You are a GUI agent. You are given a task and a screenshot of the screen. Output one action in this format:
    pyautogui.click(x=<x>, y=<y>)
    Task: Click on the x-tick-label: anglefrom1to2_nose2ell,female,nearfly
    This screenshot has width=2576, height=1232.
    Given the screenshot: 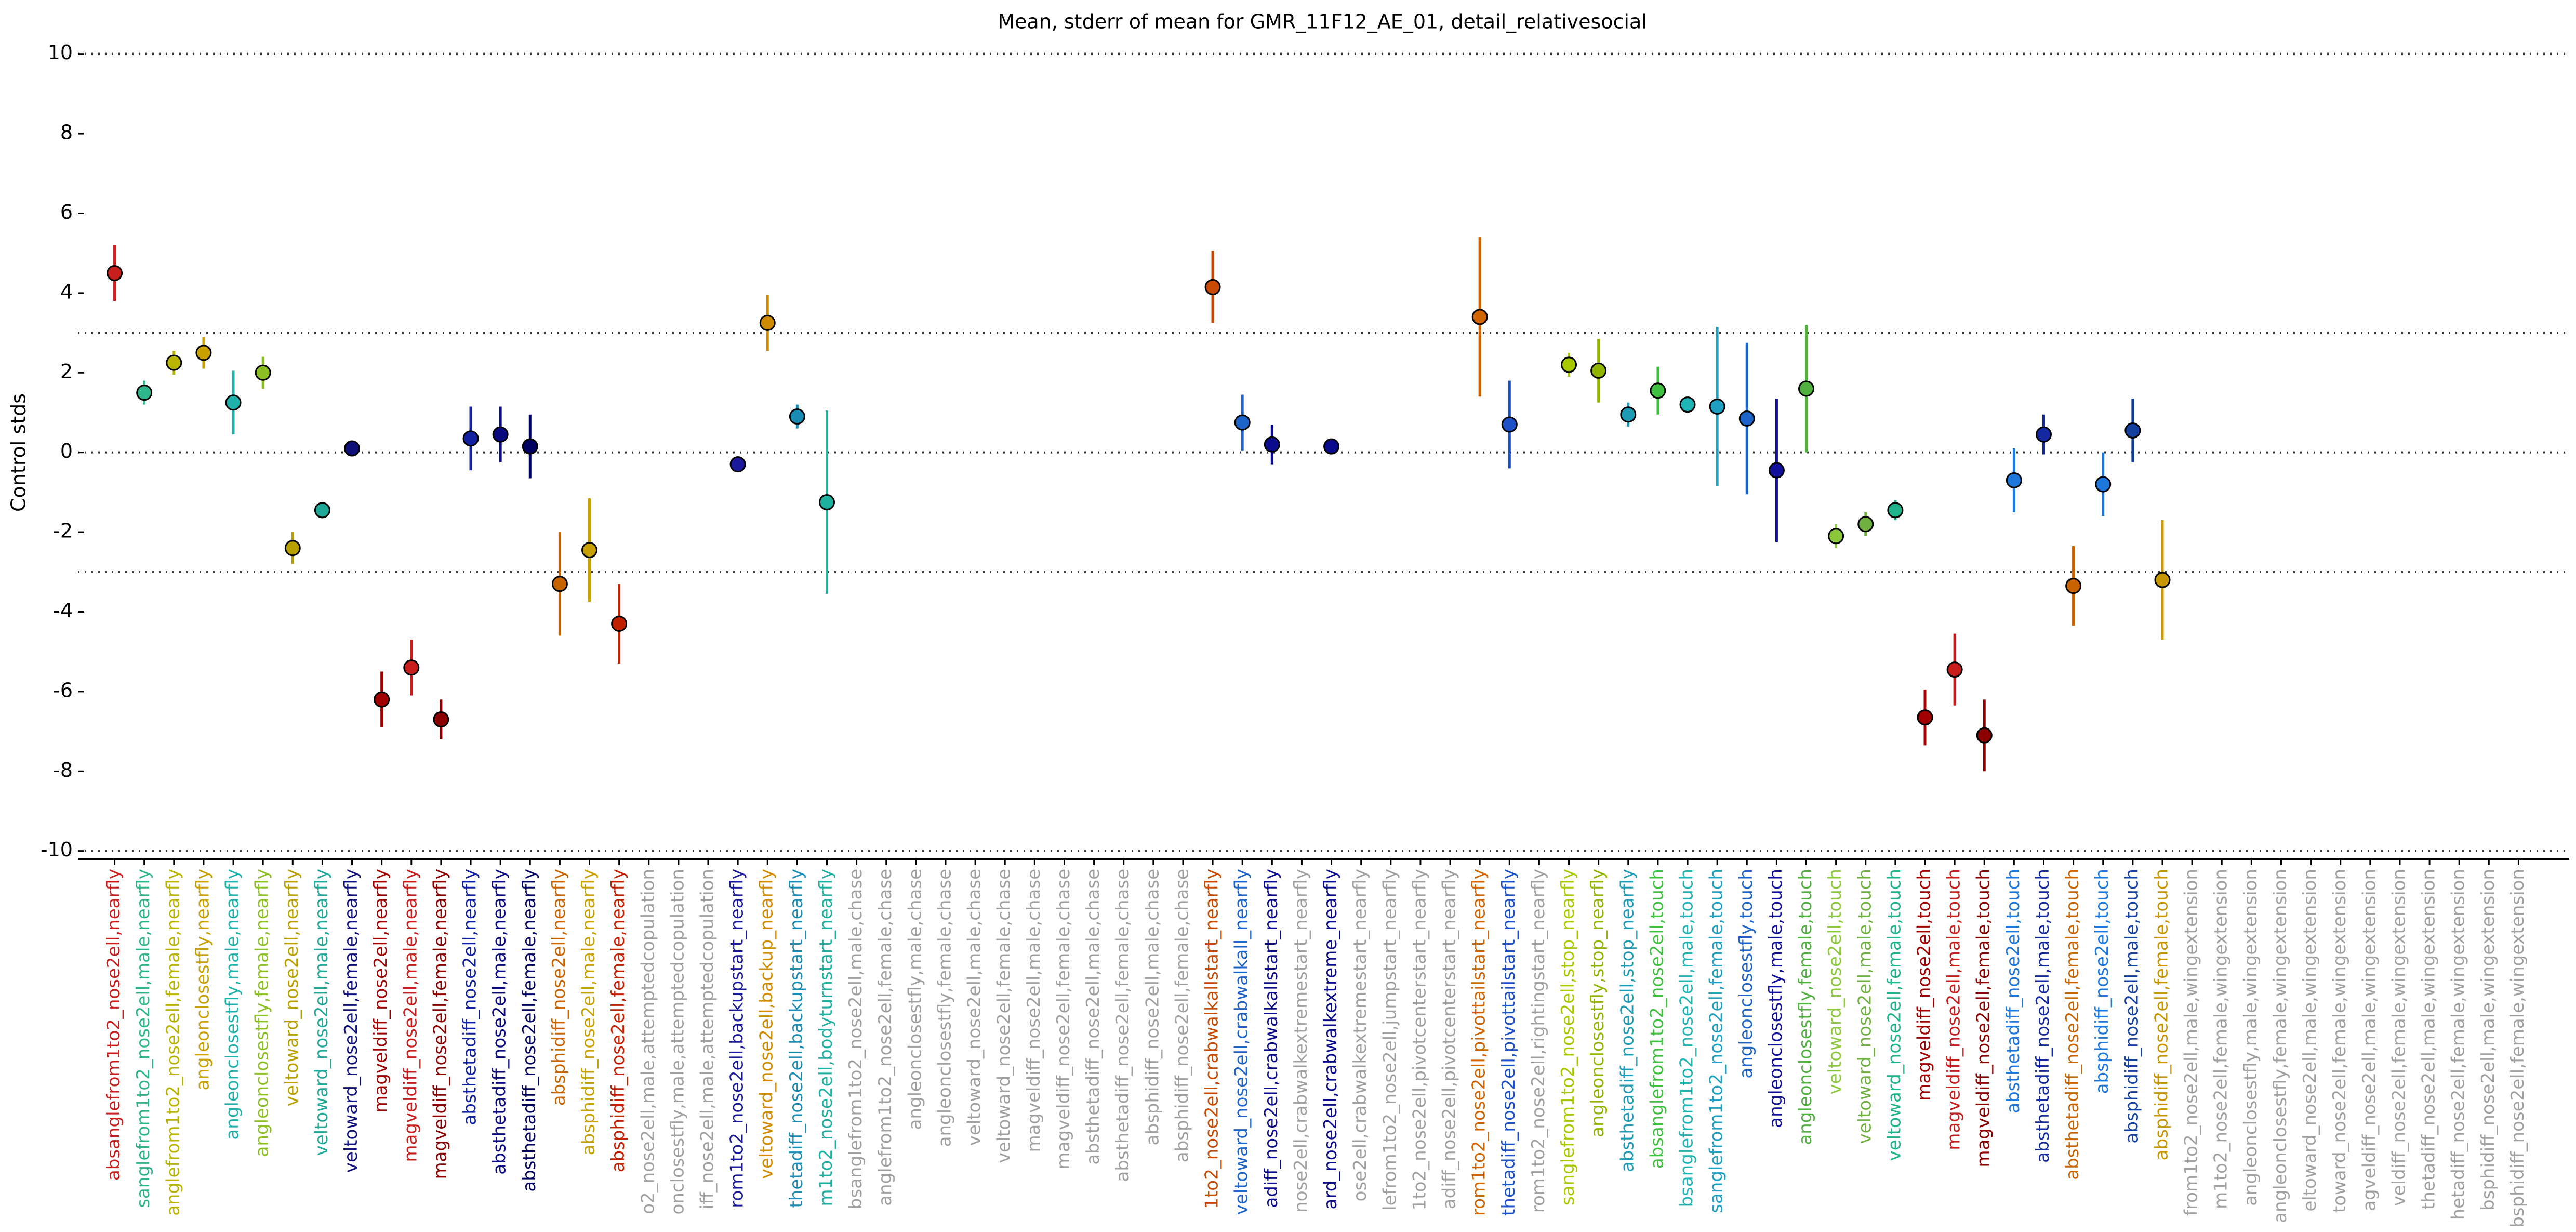 What is the action you would take?
    pyautogui.click(x=173, y=1042)
    